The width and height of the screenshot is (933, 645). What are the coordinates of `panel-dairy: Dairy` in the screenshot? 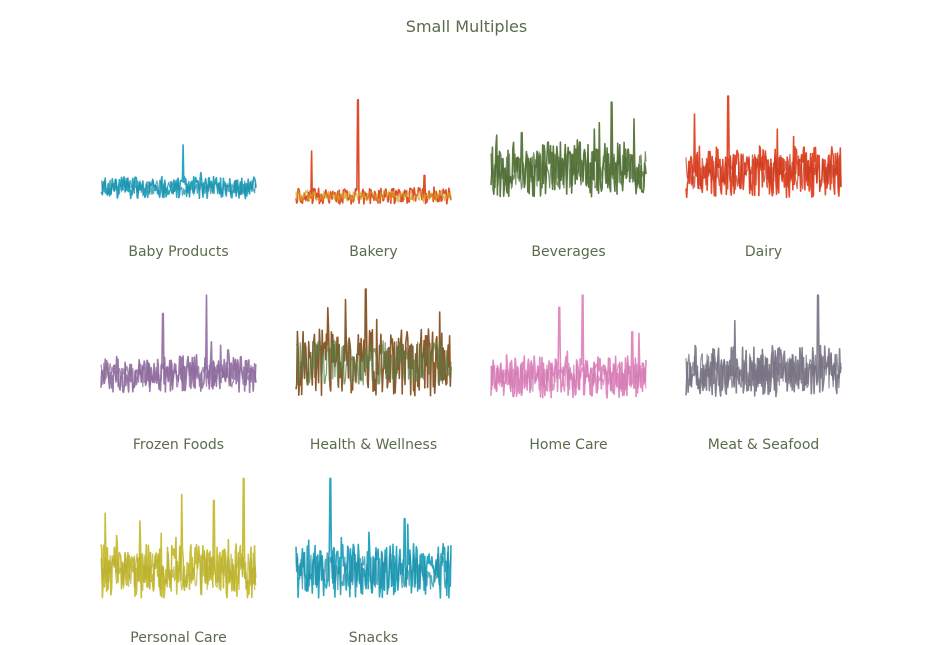 It's located at (763, 177).